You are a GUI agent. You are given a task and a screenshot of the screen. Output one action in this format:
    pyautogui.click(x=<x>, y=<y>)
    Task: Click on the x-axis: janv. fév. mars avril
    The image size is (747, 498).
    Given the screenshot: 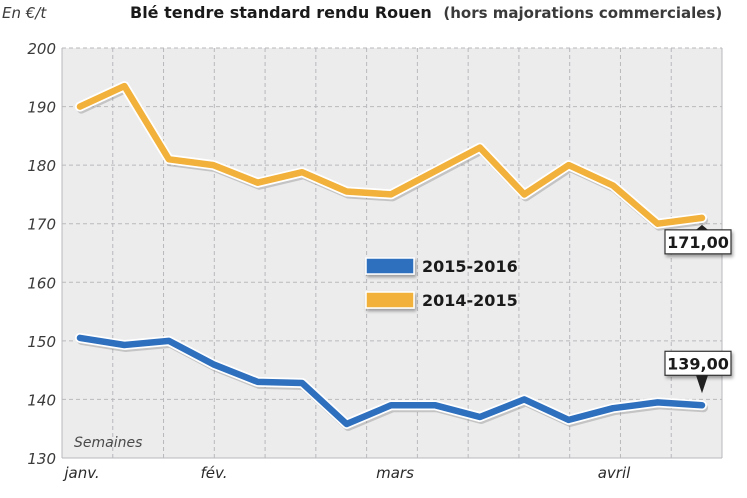 What is the action you would take?
    pyautogui.click(x=346, y=473)
    